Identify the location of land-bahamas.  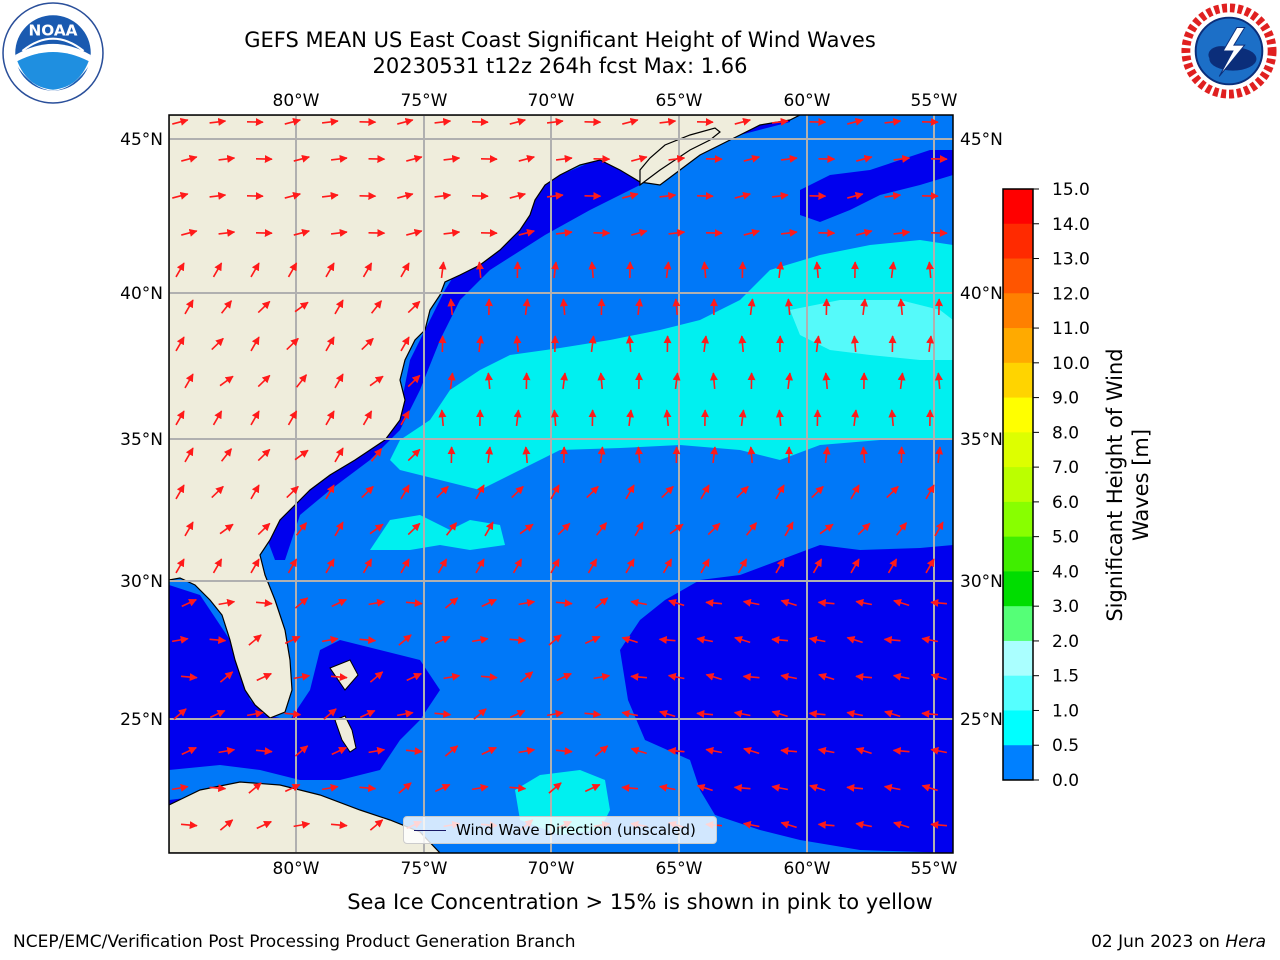
(345, 734).